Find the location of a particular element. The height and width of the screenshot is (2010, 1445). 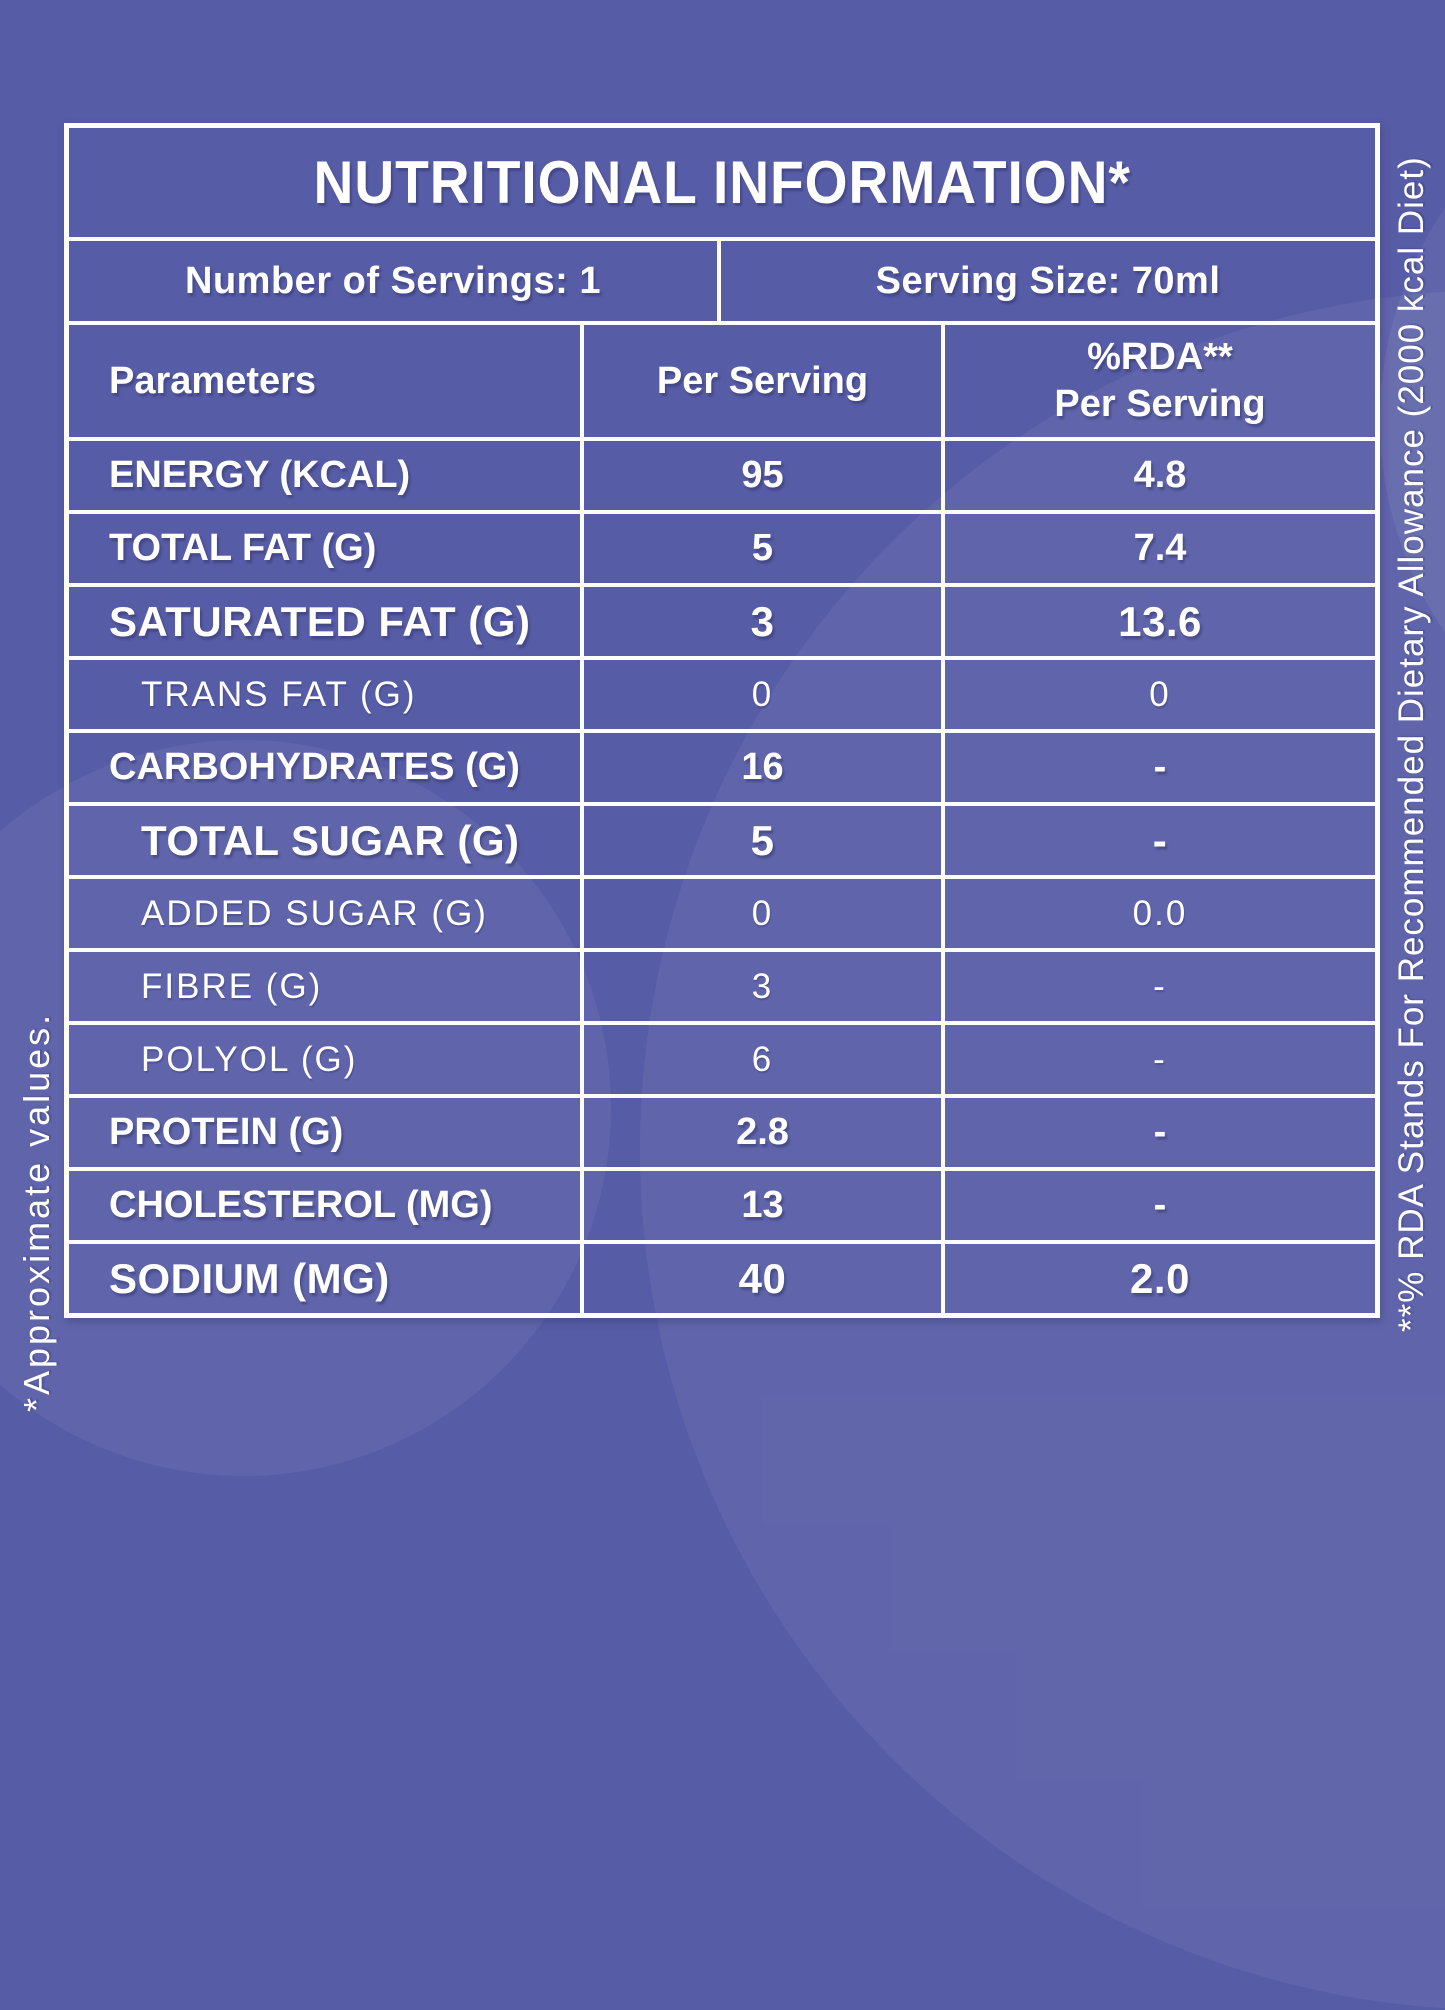

rda-header-line2: Per Serving is located at coordinates (1160, 404).